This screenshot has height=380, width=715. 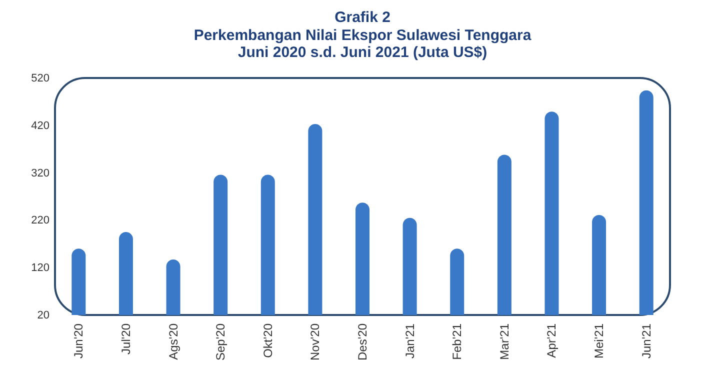 I want to click on x-tick-label: Jun'20, so click(x=79, y=340).